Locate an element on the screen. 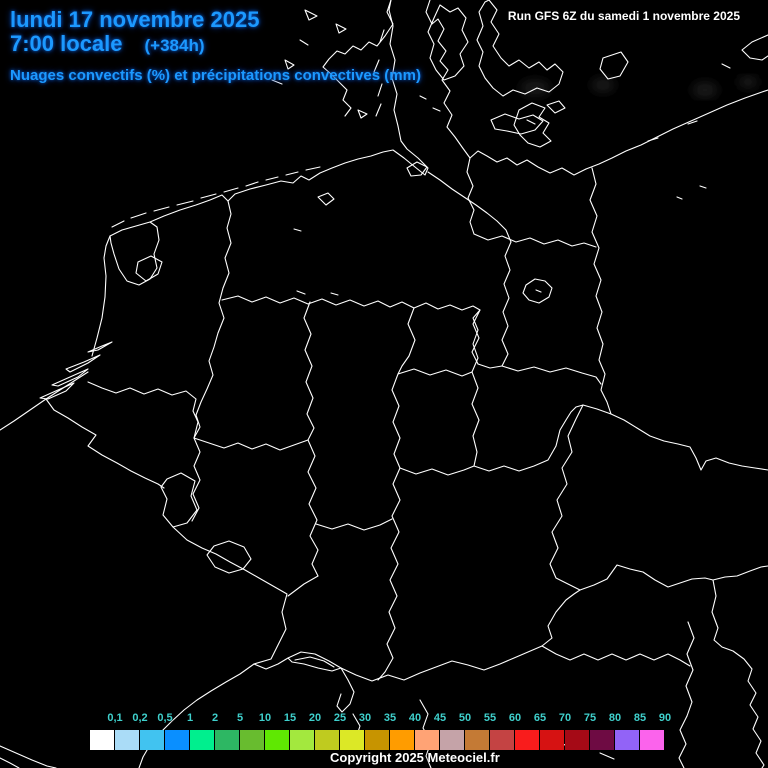  legend-label: 20 is located at coordinates (315, 718).